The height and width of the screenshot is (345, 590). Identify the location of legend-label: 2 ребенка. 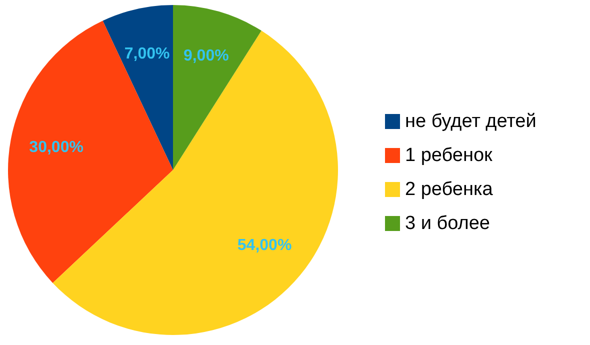
(449, 189).